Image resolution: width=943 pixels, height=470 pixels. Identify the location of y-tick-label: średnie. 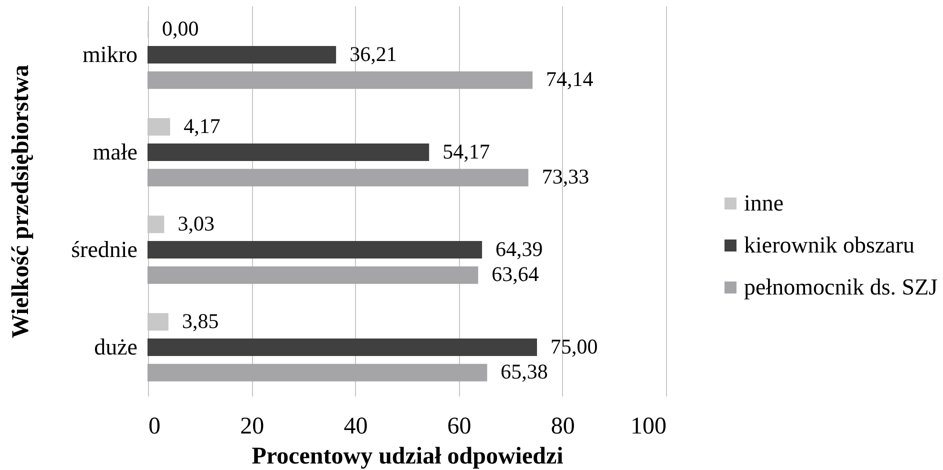
(104, 249).